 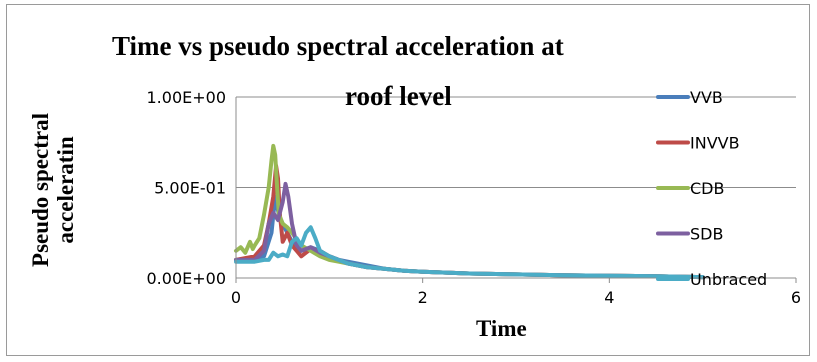 What do you see at coordinates (501, 328) in the screenshot?
I see `x-axis-title: Time` at bounding box center [501, 328].